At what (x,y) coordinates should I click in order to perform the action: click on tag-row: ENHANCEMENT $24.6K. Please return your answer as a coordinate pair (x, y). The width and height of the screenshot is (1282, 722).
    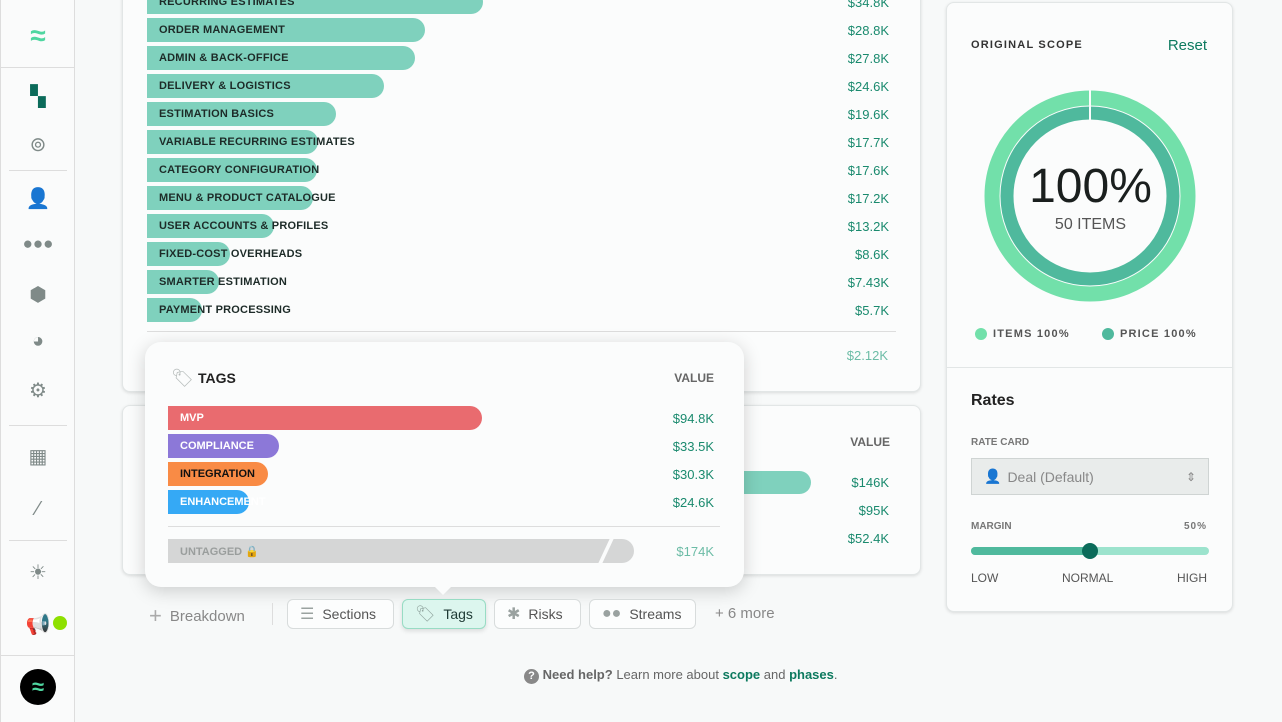
    Looking at the image, I should click on (441, 502).